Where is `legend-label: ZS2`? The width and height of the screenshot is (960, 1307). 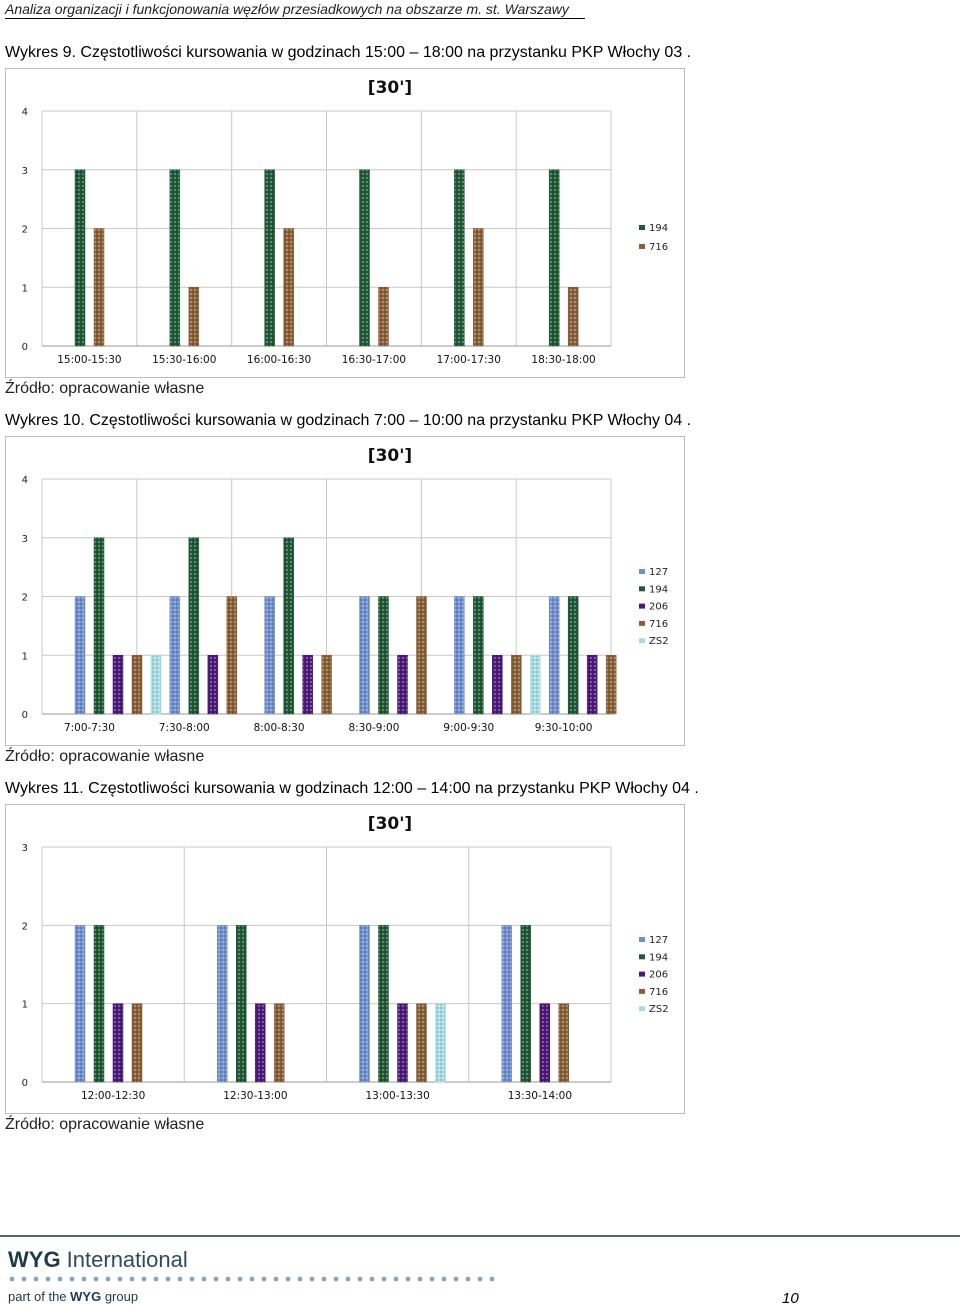
legend-label: ZS2 is located at coordinates (659, 1009).